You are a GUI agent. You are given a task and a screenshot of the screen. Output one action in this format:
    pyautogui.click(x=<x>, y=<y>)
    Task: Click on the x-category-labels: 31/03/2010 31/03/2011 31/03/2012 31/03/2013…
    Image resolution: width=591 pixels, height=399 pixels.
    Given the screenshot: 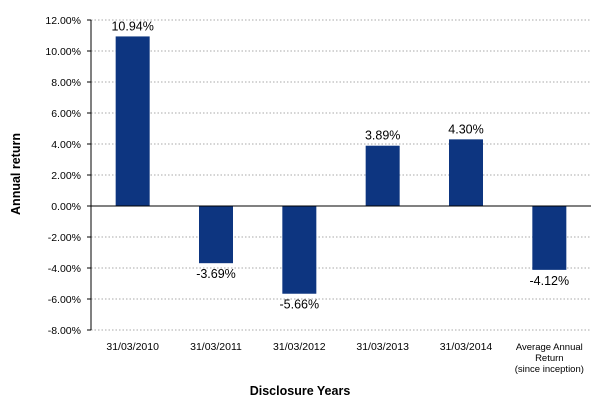 What is the action you would take?
    pyautogui.click(x=345, y=358)
    